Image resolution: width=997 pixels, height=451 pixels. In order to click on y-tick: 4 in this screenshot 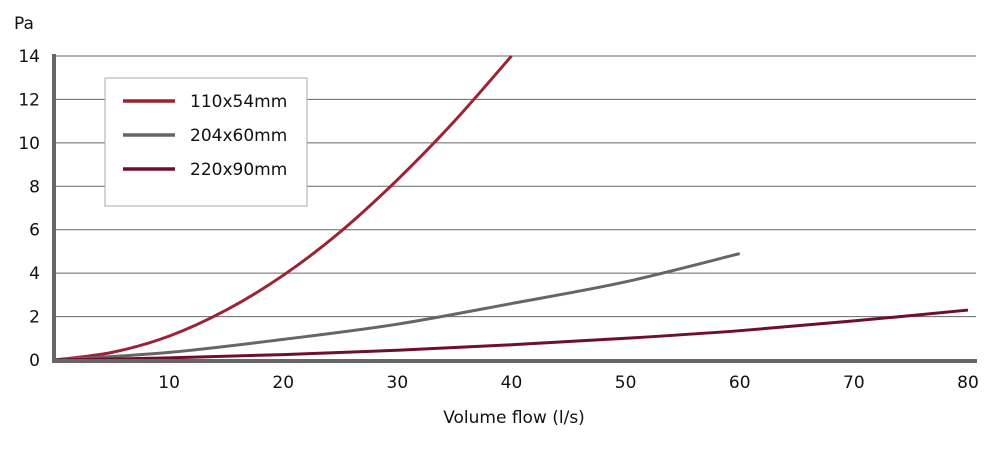, I will do `click(34, 274)`.